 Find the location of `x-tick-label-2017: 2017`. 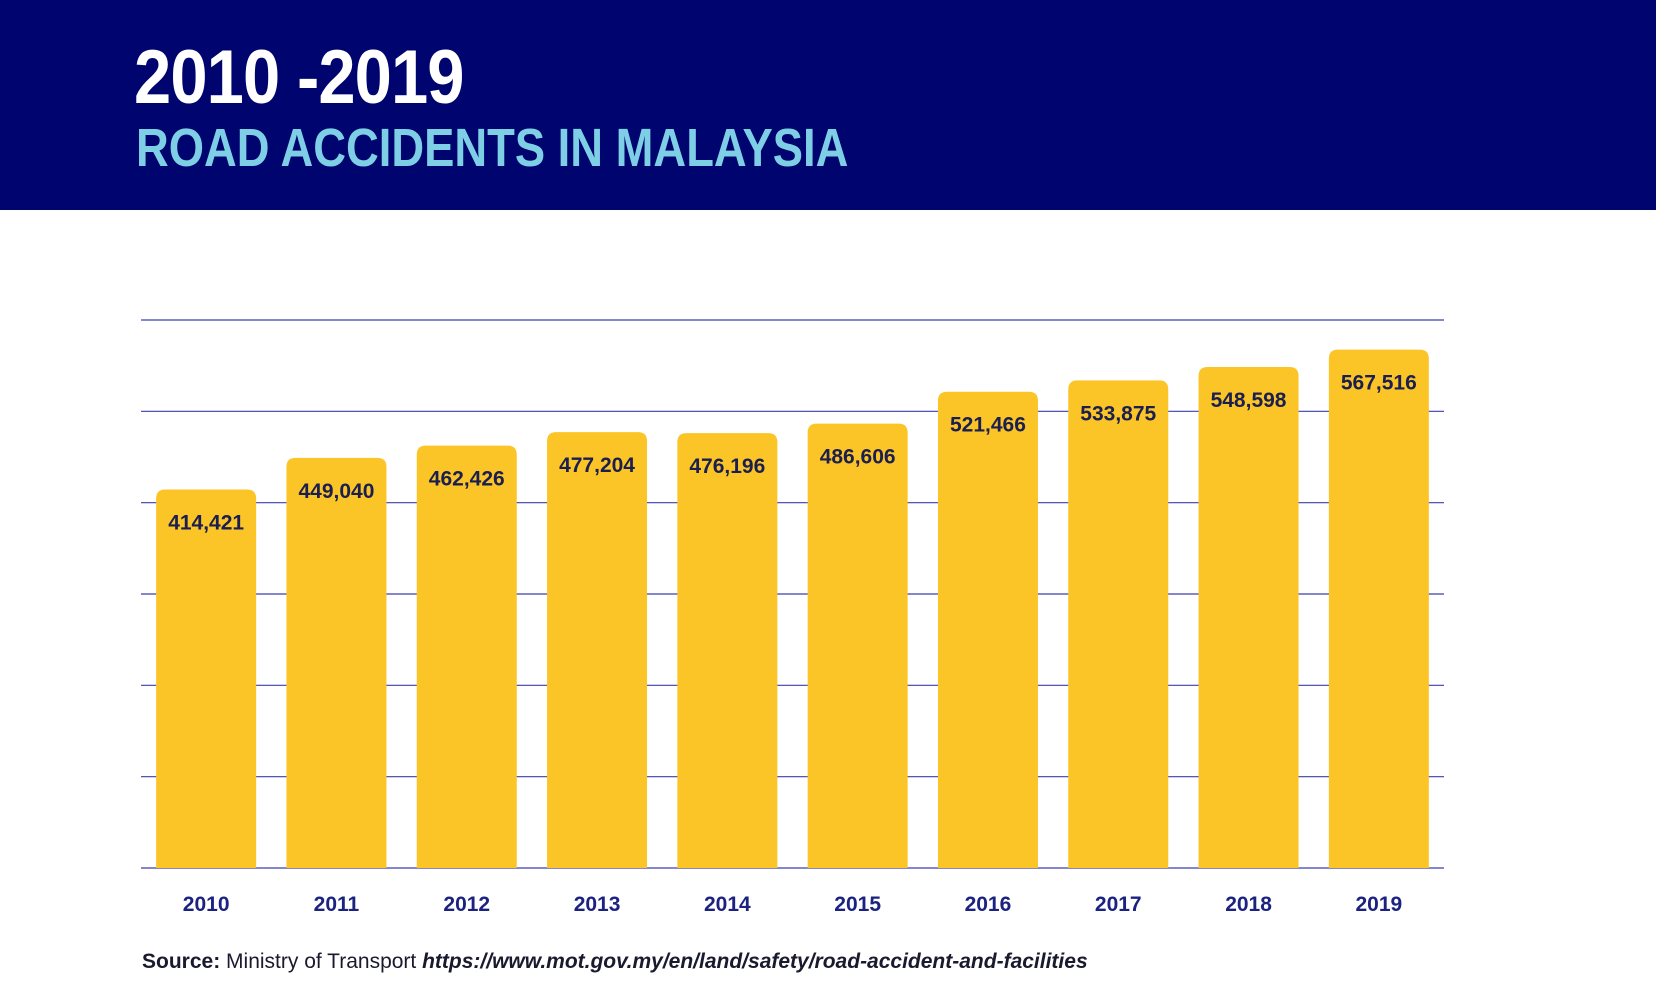

x-tick-label-2017: 2017 is located at coordinates (1118, 904).